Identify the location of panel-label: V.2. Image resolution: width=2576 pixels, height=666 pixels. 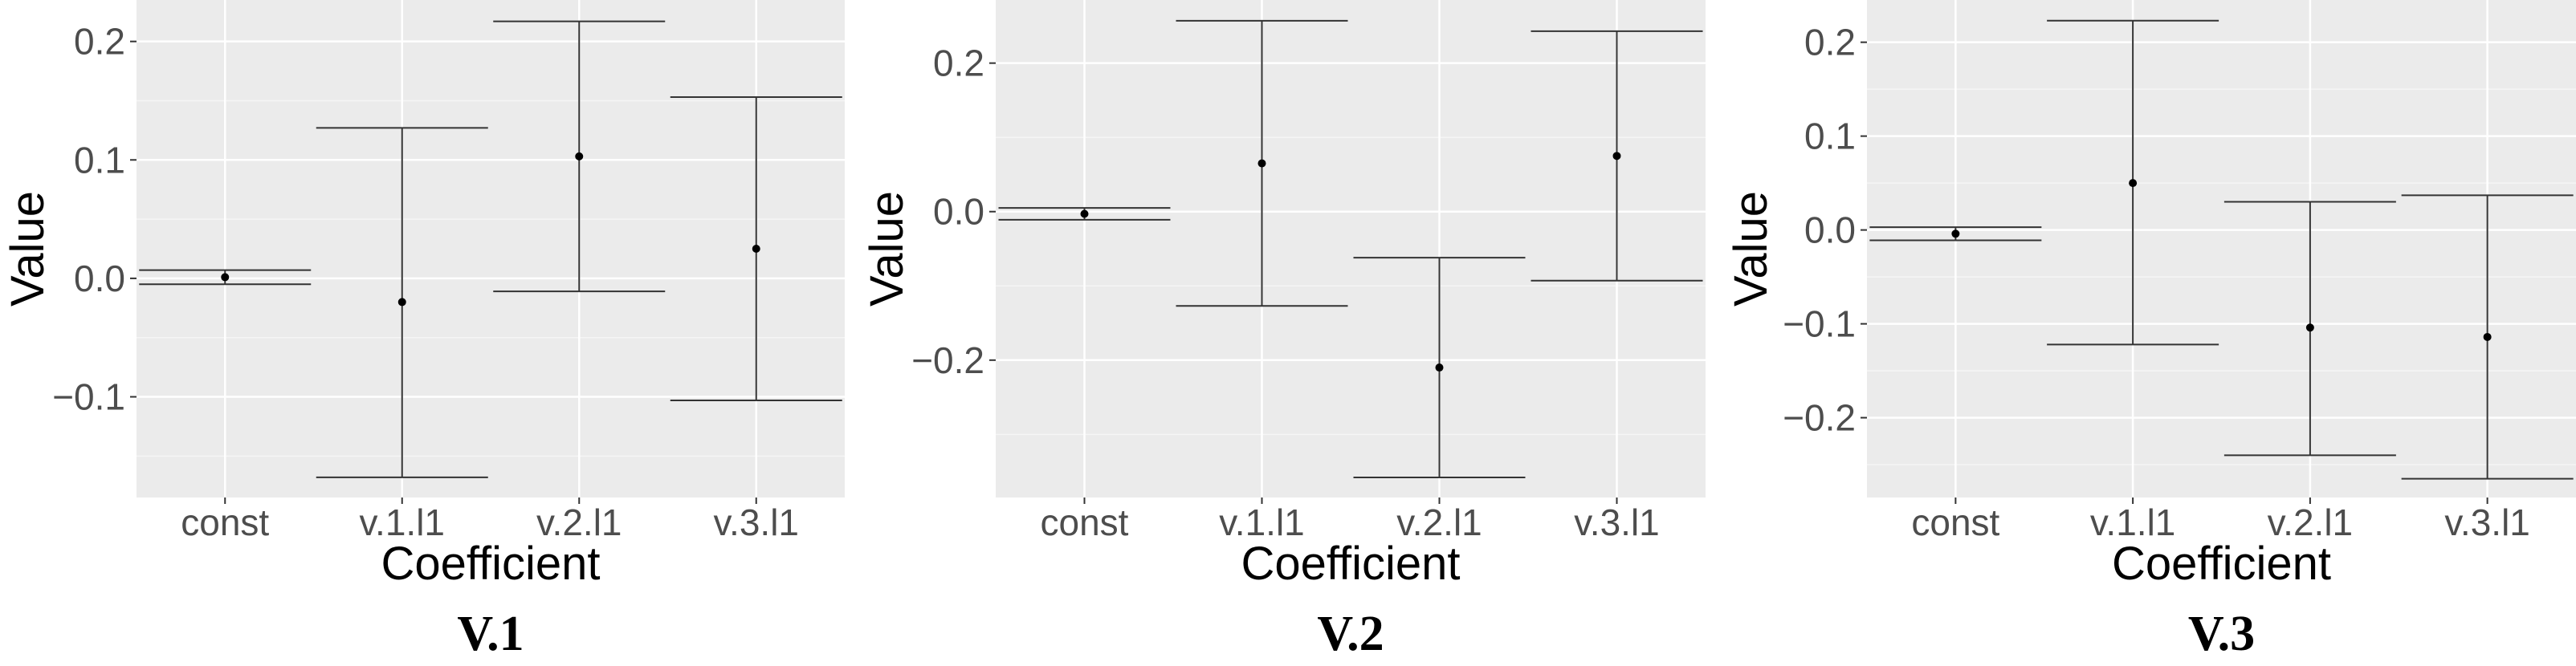
(1350, 634).